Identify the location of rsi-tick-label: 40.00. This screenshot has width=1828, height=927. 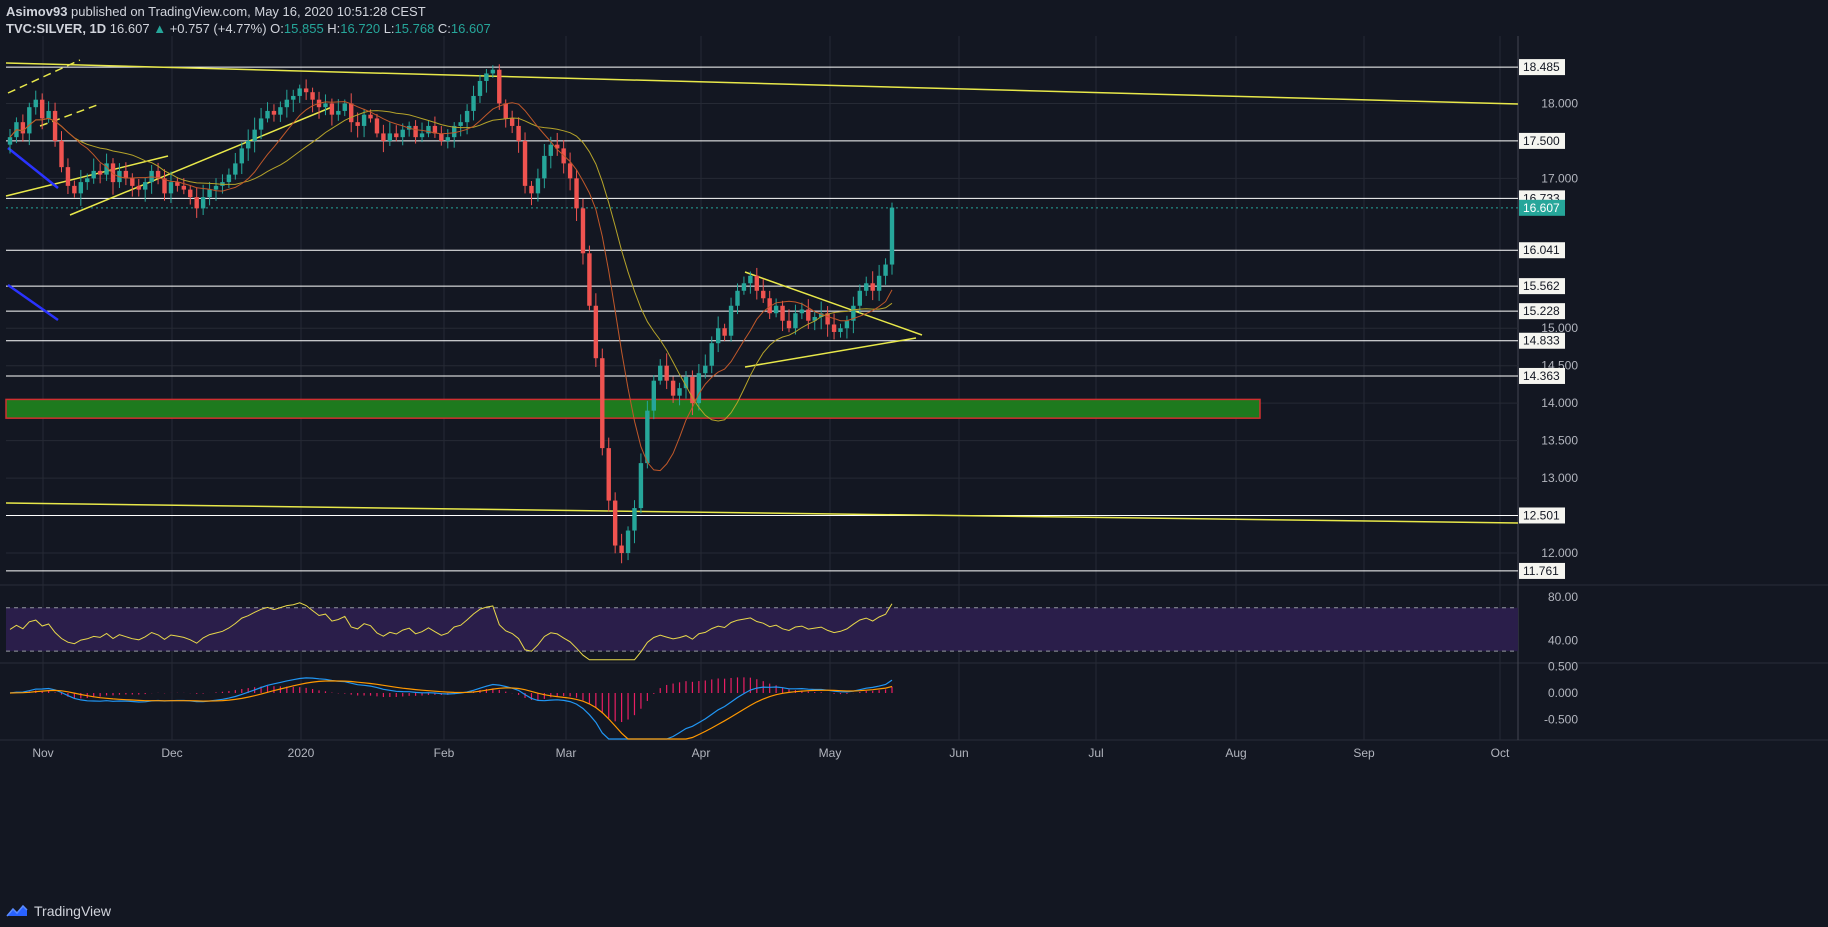
(1563, 640).